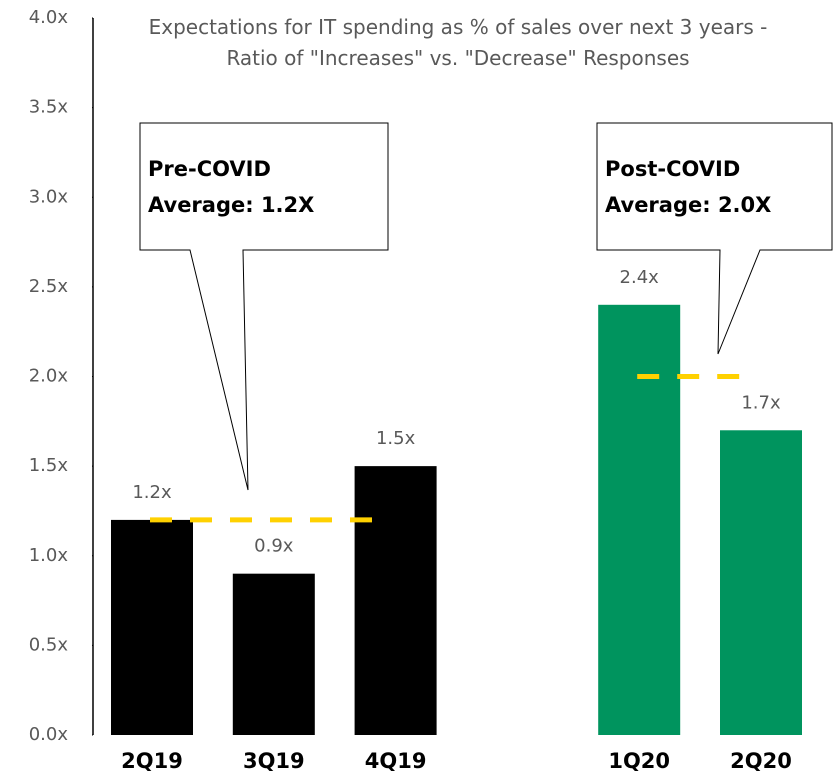  What do you see at coordinates (396, 761) in the screenshot?
I see `x-tick-label: 4Q19` at bounding box center [396, 761].